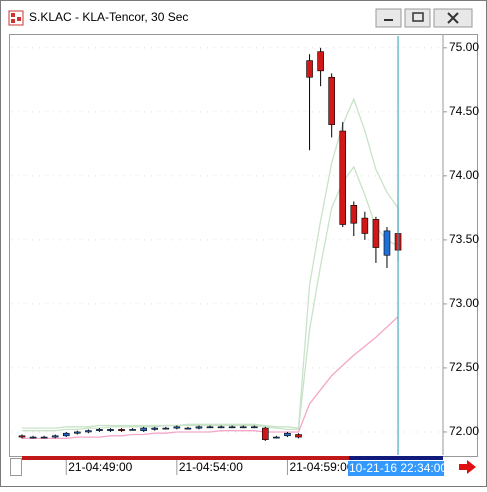  I want to click on crosshair-label-bg, so click(396, 468).